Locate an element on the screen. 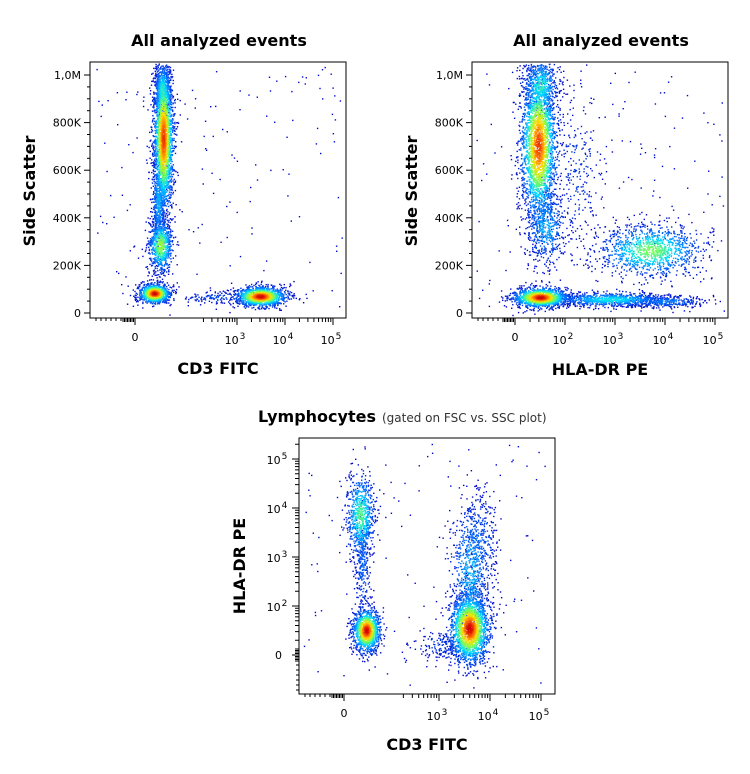 Image resolution: width=750 pixels, height=774 pixels. plot-1-title: All analyzed events is located at coordinates (219, 40).